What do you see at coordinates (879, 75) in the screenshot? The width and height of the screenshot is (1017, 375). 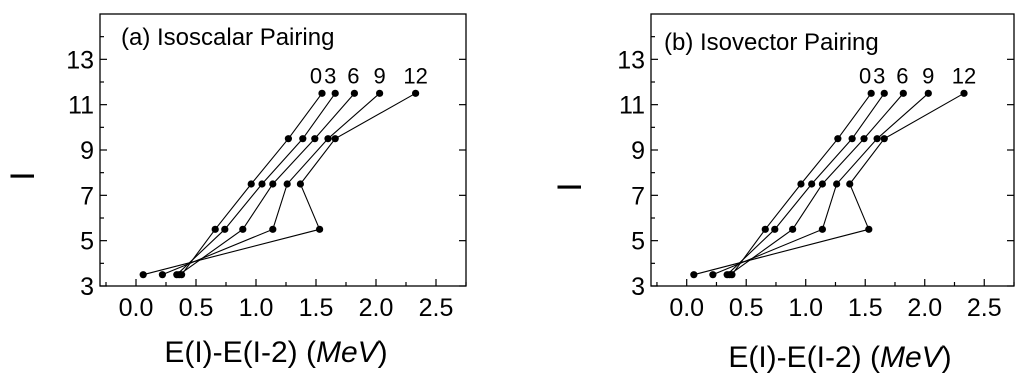 I see `series-label-3: 3` at bounding box center [879, 75].